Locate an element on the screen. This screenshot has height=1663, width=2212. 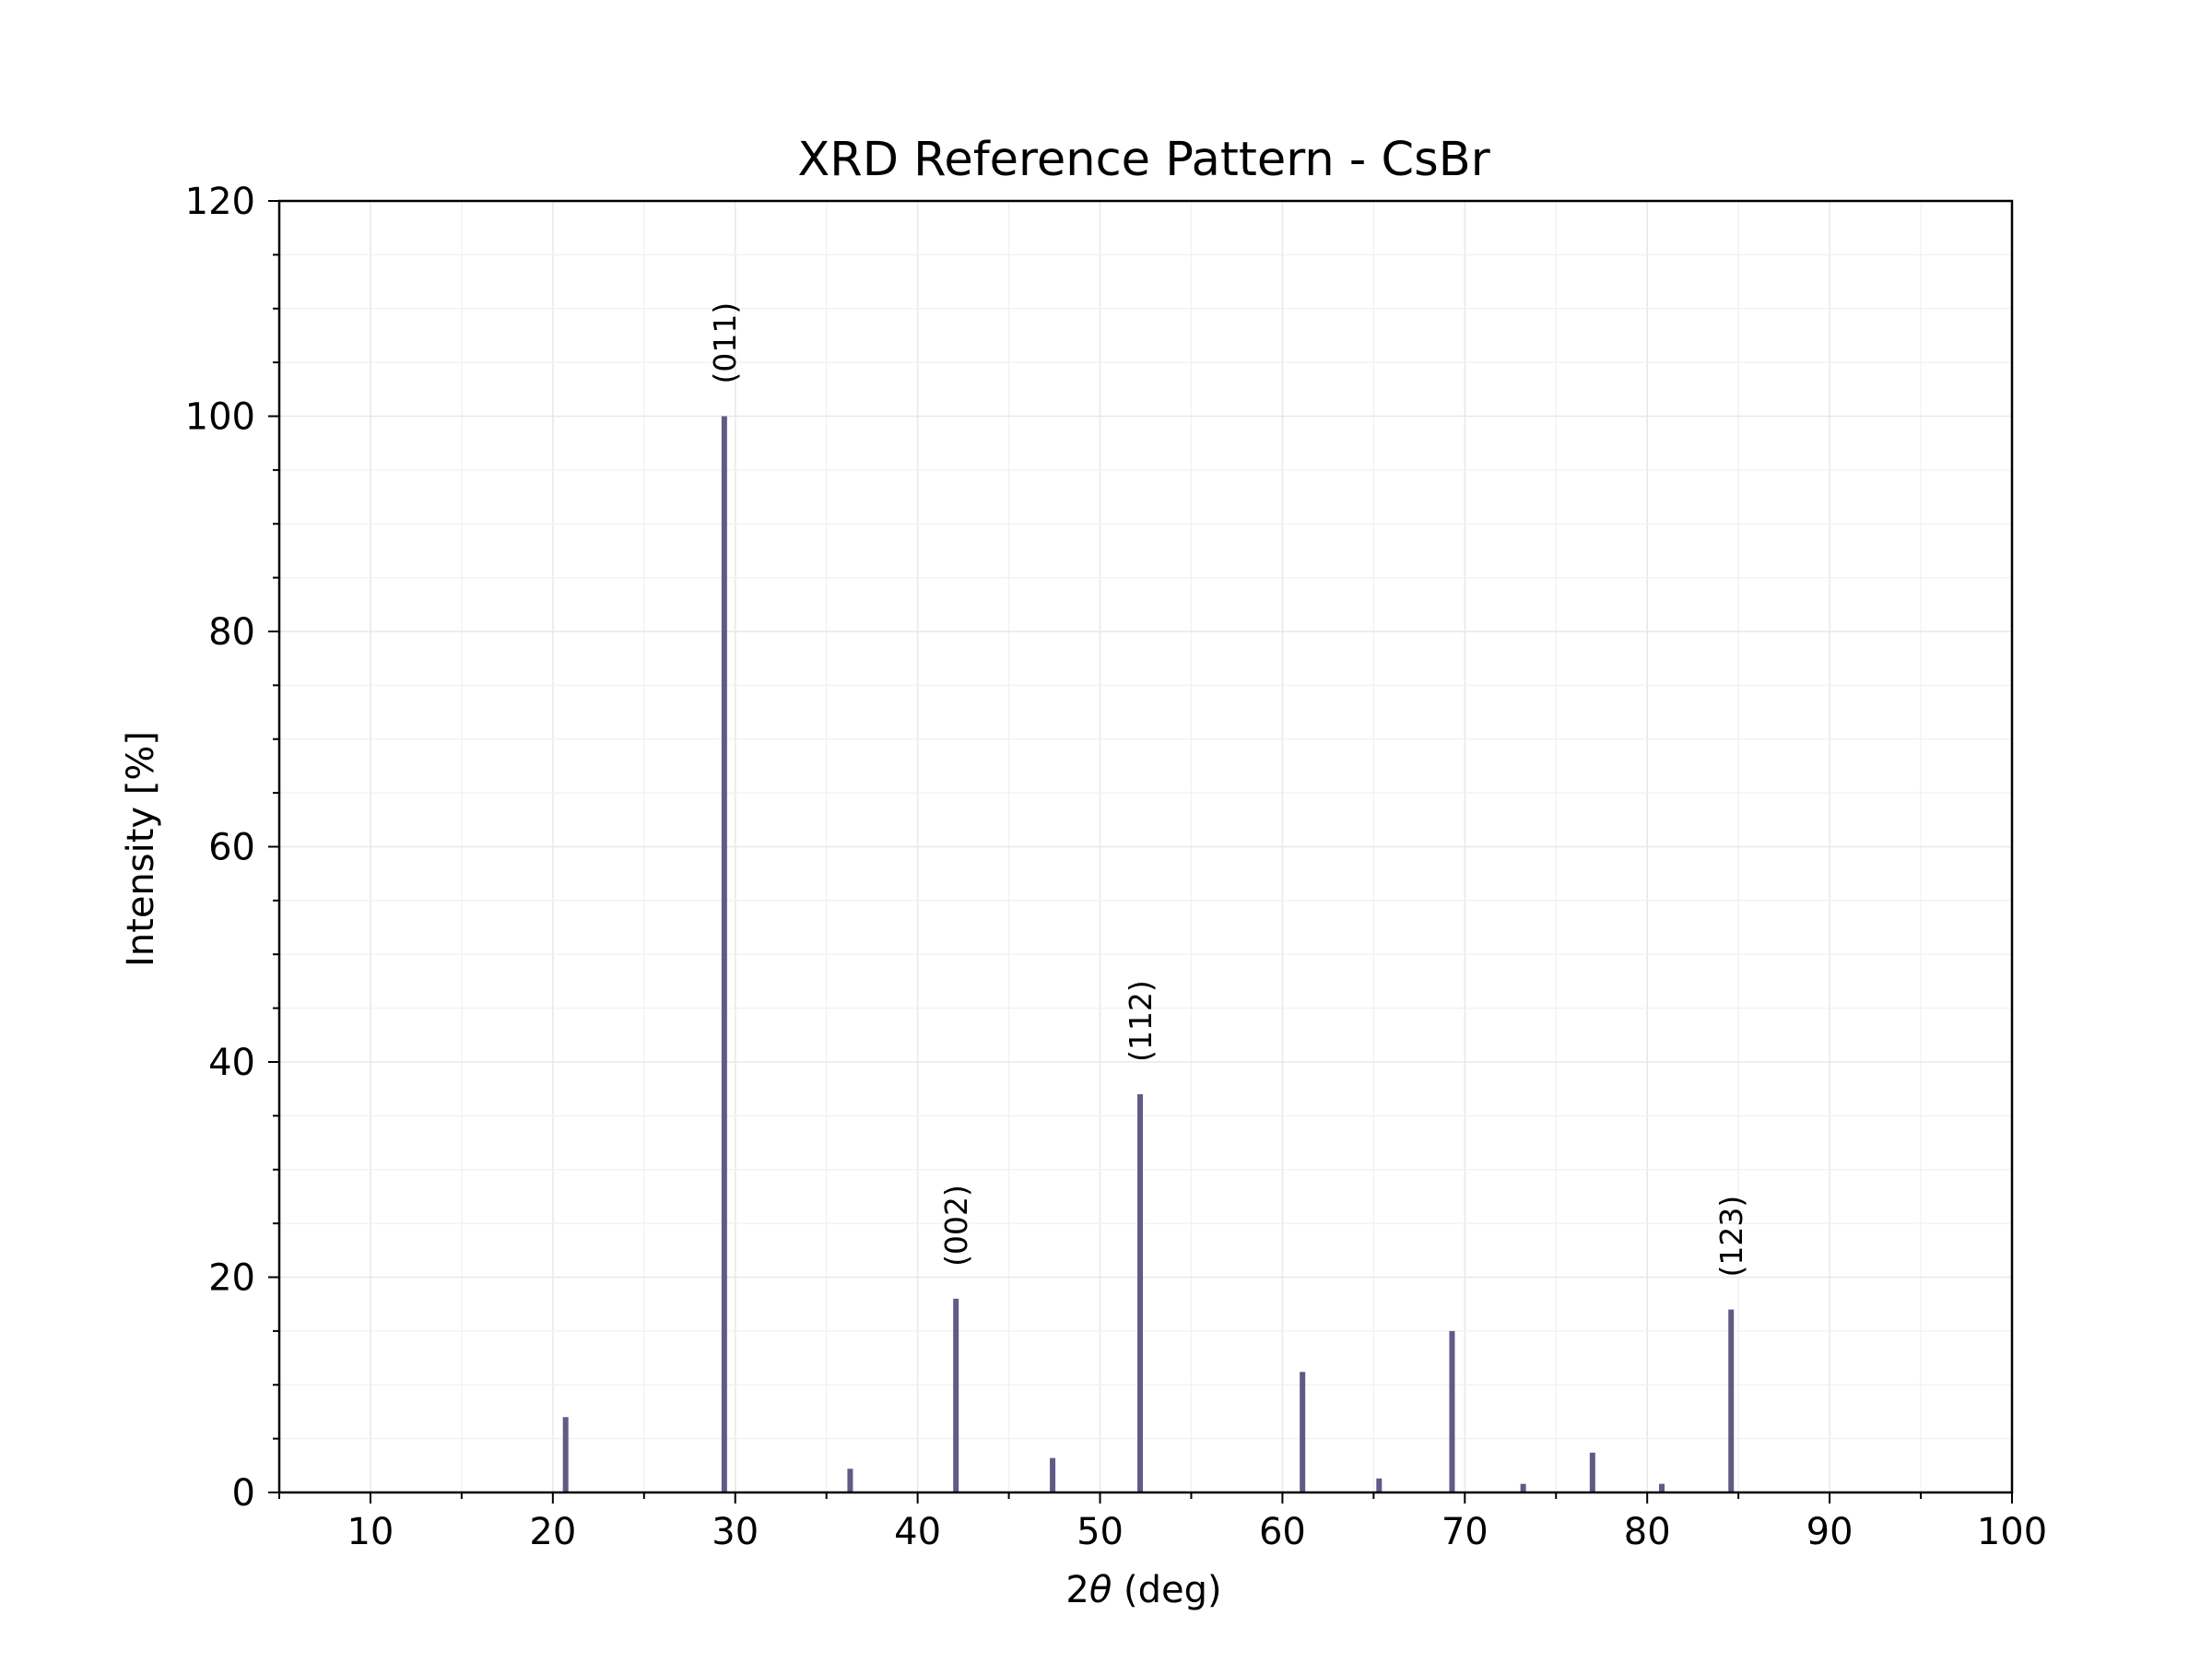
x-tick-label: 100 is located at coordinates (2012, 1532).